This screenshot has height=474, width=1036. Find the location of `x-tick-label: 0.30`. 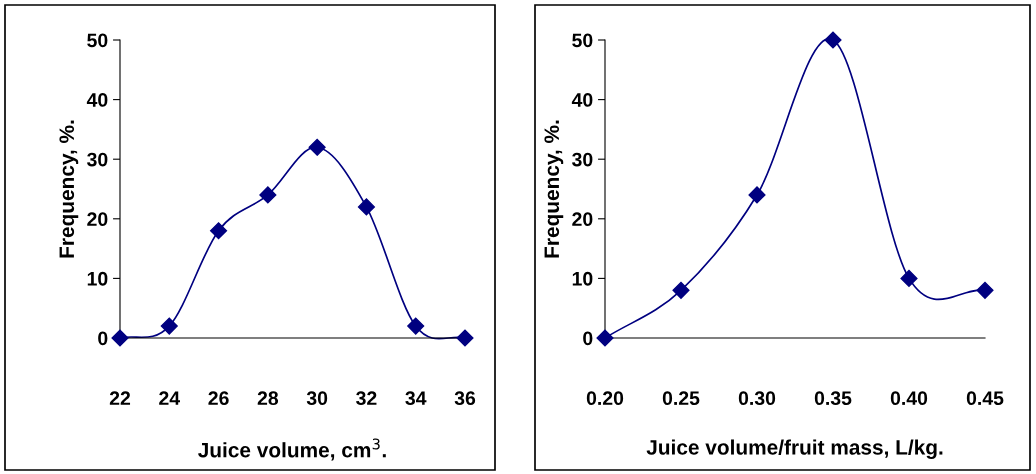

x-tick-label: 0.30 is located at coordinates (757, 398).